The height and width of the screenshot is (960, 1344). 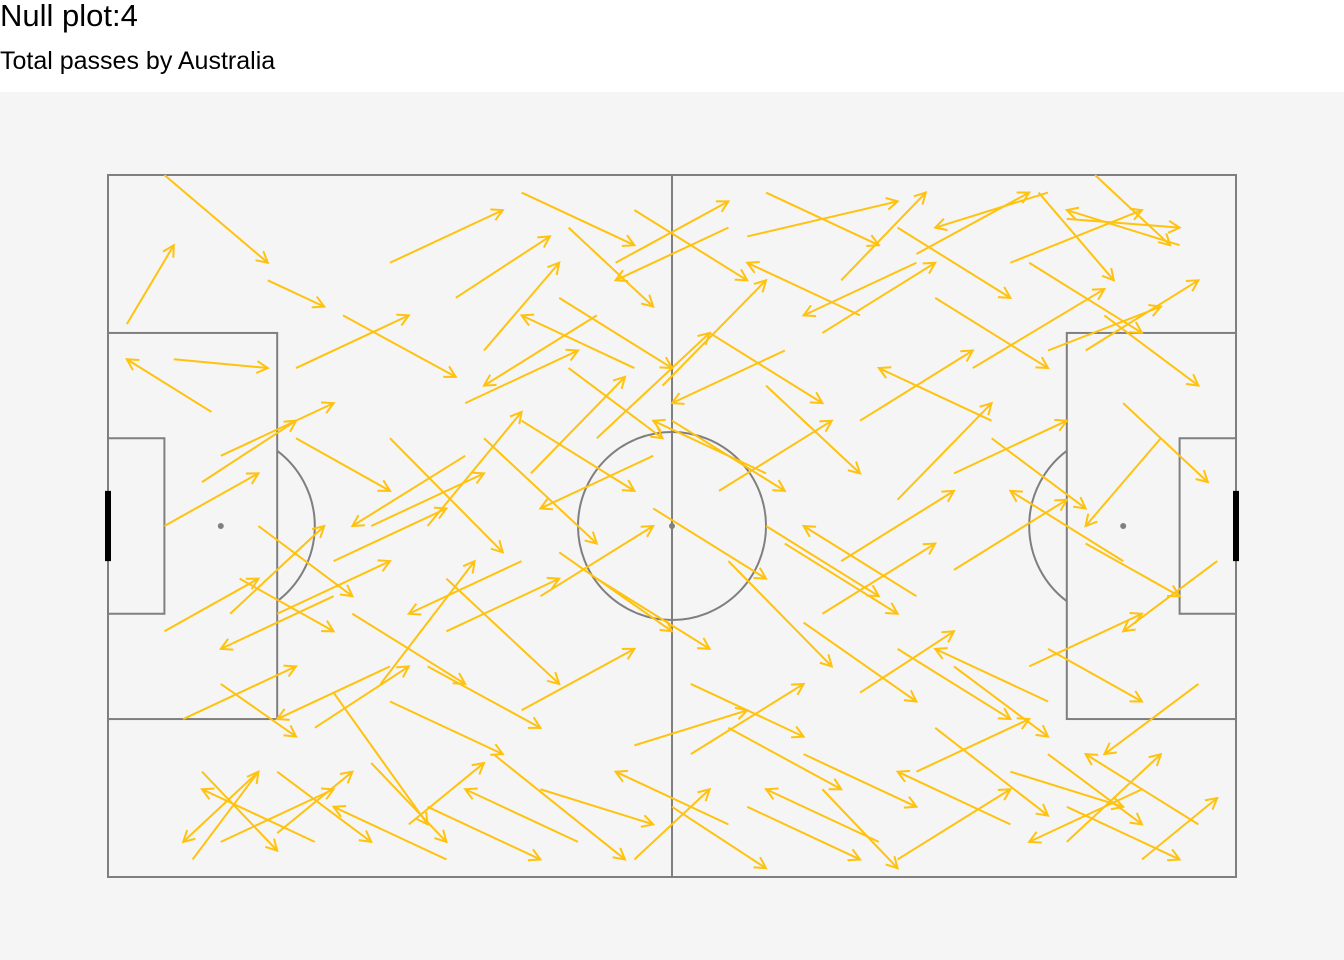 I want to click on centre-spot, so click(x=672, y=526).